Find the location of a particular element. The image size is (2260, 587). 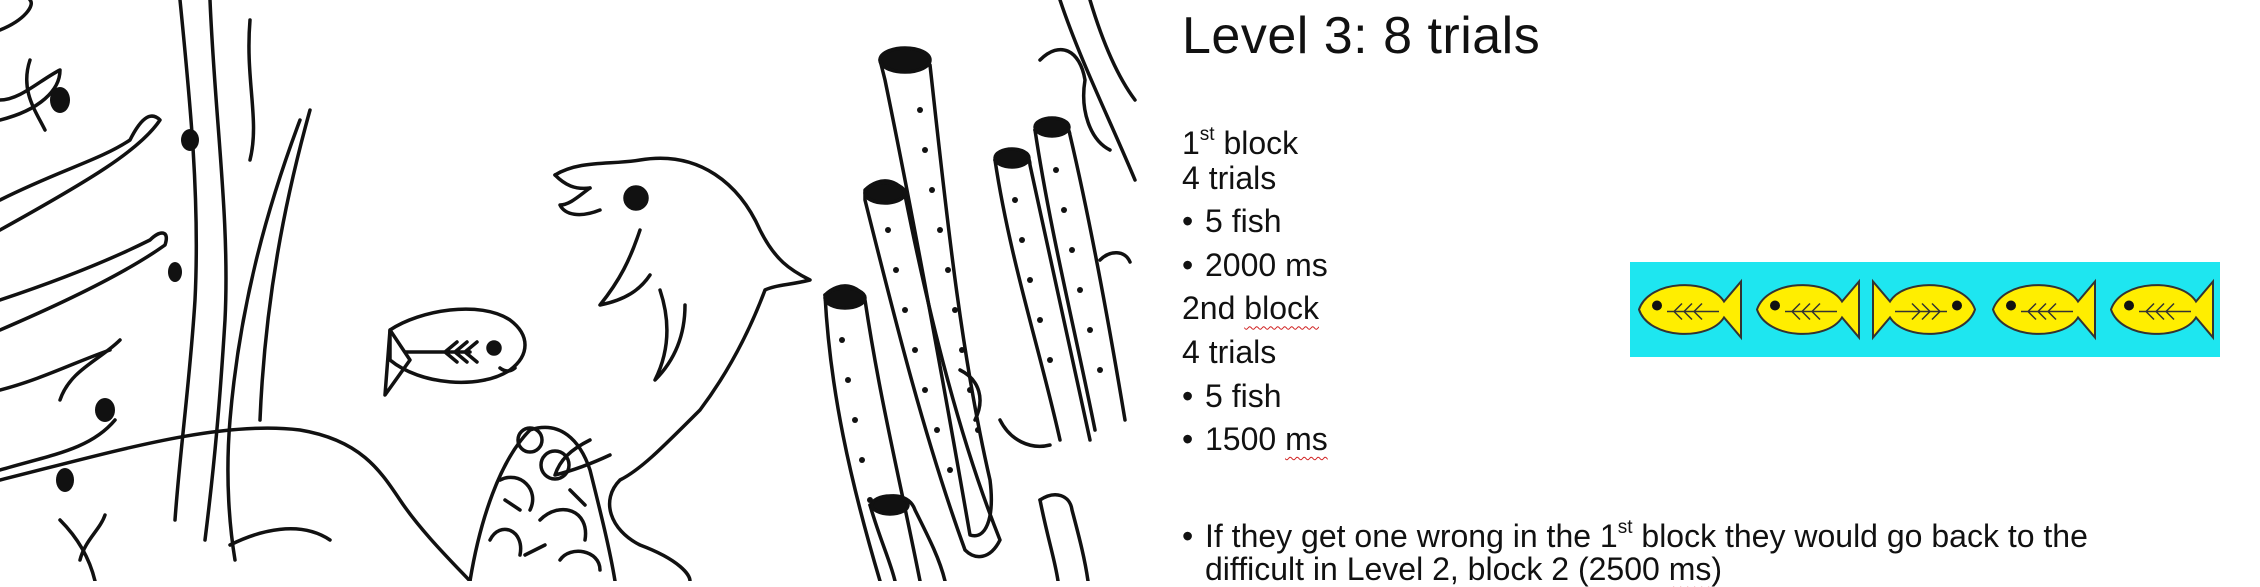

fish-stimulus-strip is located at coordinates (1925, 309).